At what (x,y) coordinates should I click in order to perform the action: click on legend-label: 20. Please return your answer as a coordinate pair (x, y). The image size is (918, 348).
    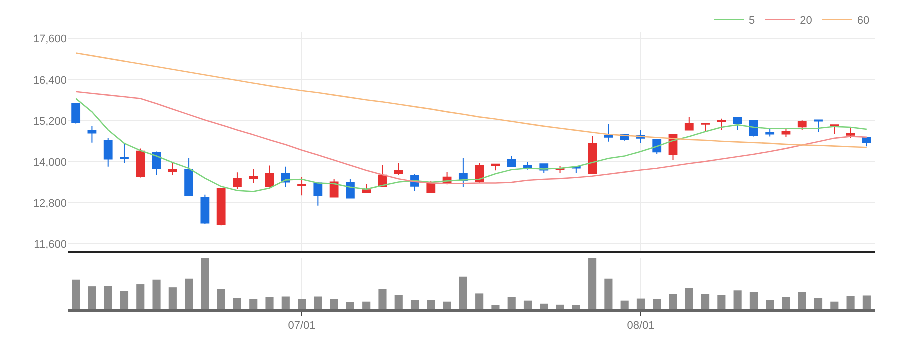
    Looking at the image, I should click on (806, 21).